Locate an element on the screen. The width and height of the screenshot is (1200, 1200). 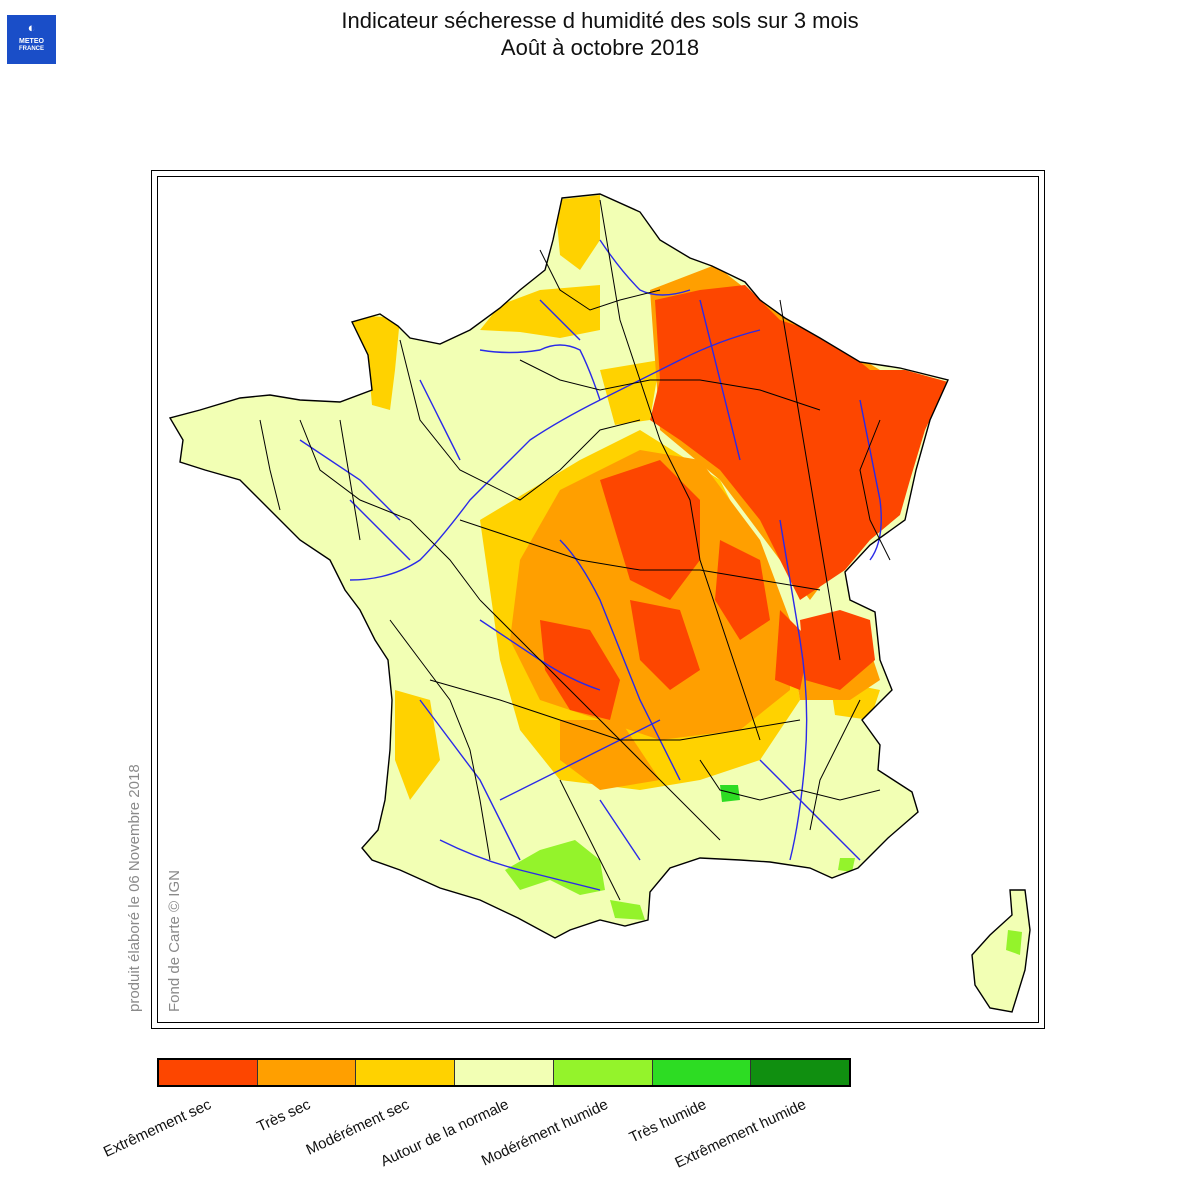
logo-text-meteo: METEO is located at coordinates (31, 41).